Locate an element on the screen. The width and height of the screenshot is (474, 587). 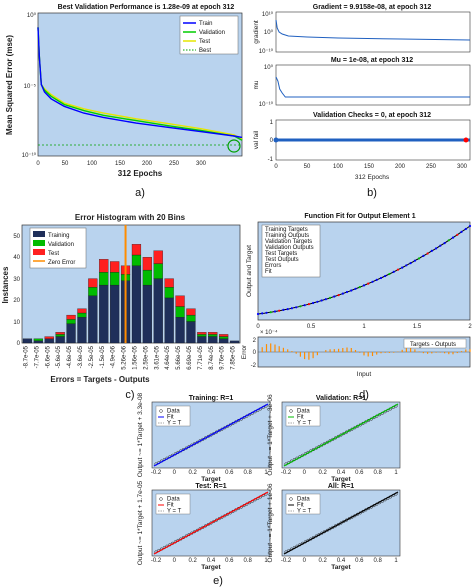
panel-a-legend: Train Validation Test Best is located at coordinates (209, 35).